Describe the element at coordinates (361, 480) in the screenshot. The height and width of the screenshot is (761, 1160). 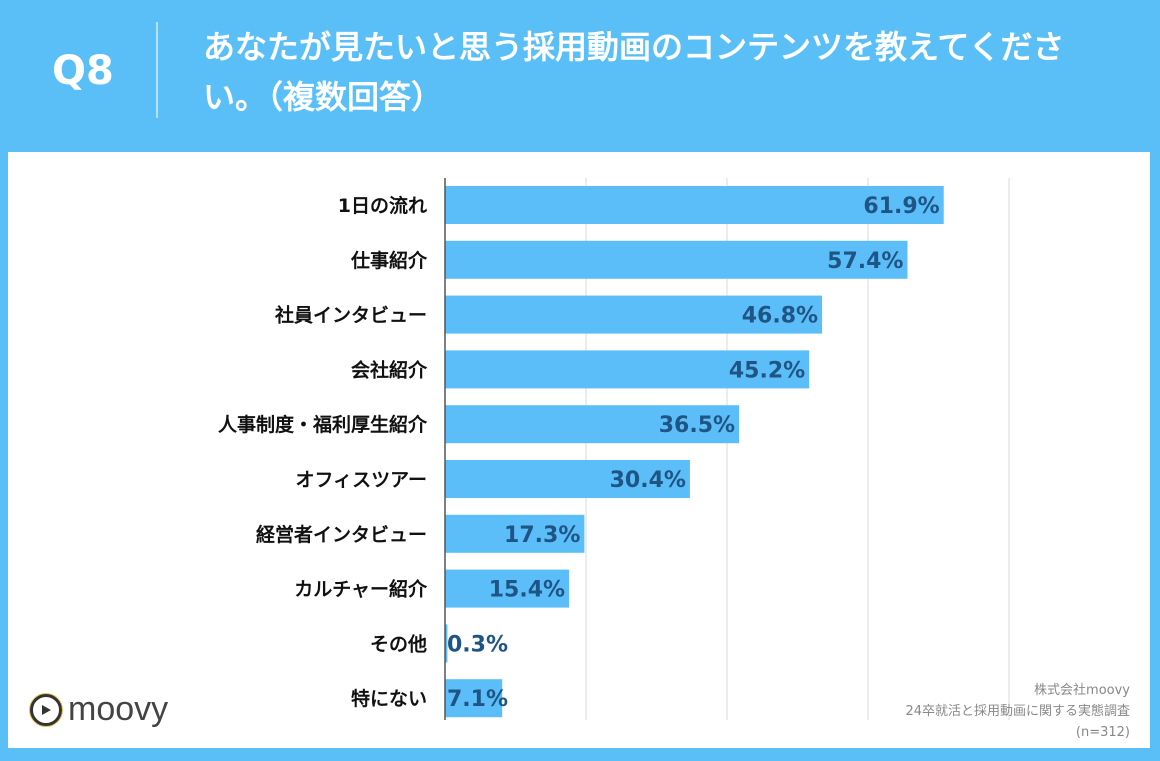
I see `category-label: オフィスツアー` at that location.